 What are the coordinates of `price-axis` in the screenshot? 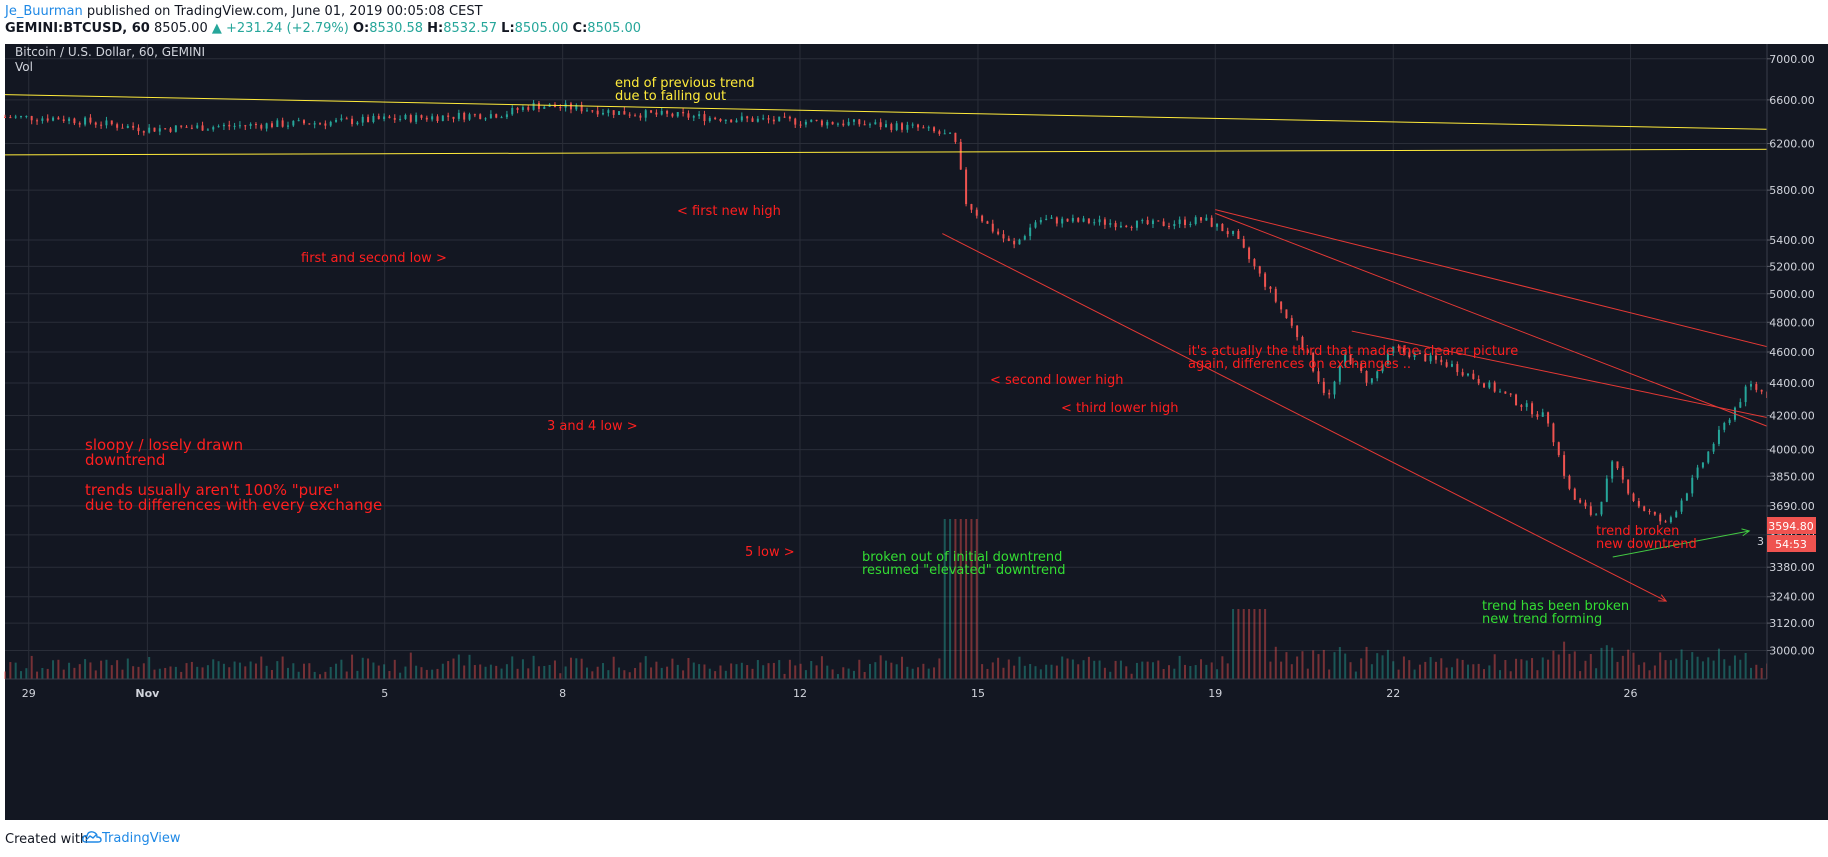 It's located at (1797, 432).